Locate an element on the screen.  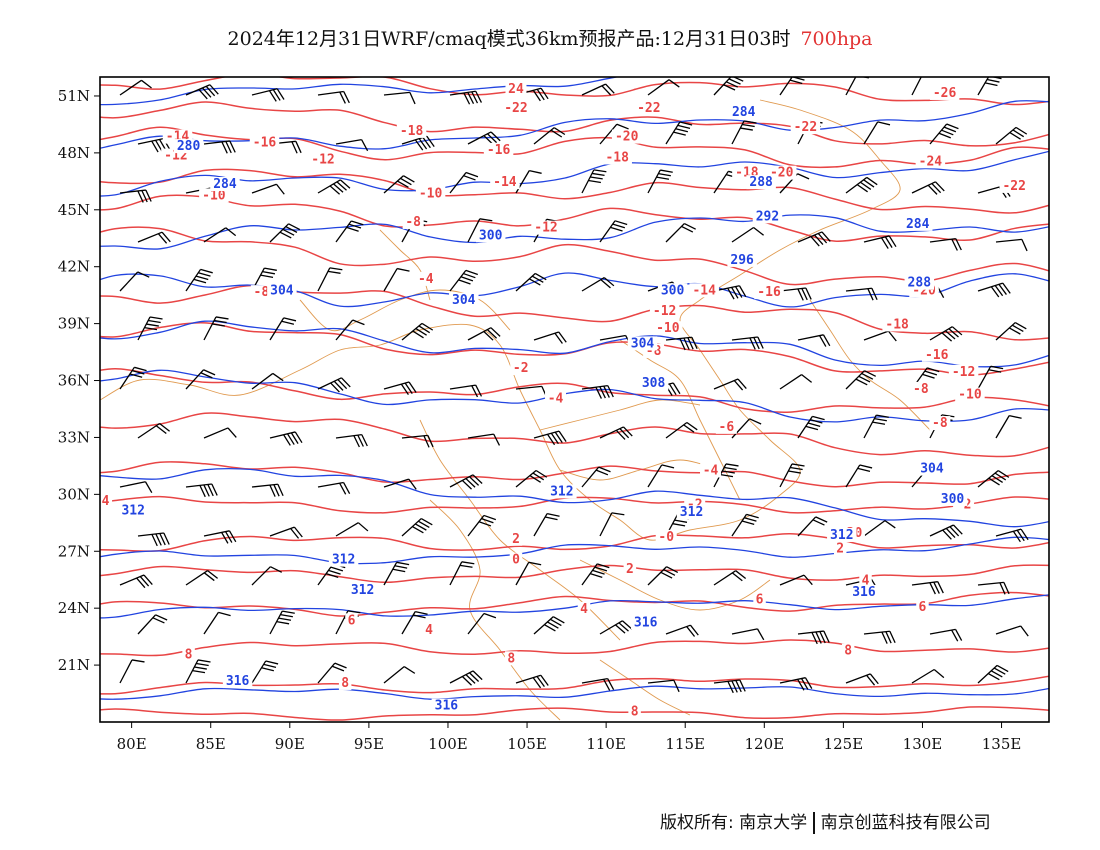
geopotential-label: 304 is located at coordinates (464, 300).